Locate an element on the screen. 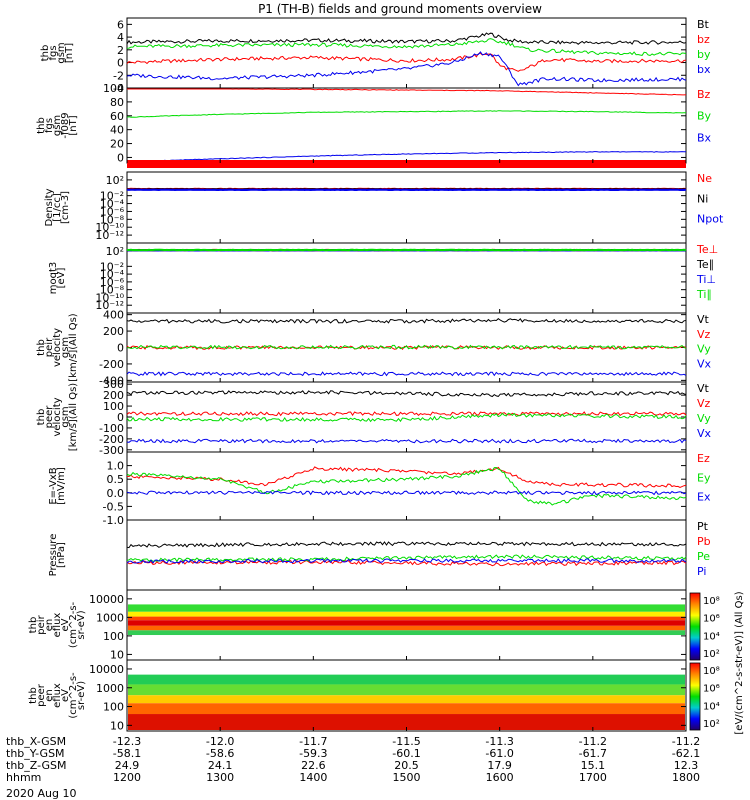 Image resolution: width=750 pixels, height=800 pixels. panel-4-ytick-label-5: 10⁻⁸ is located at coordinates (112, 290).